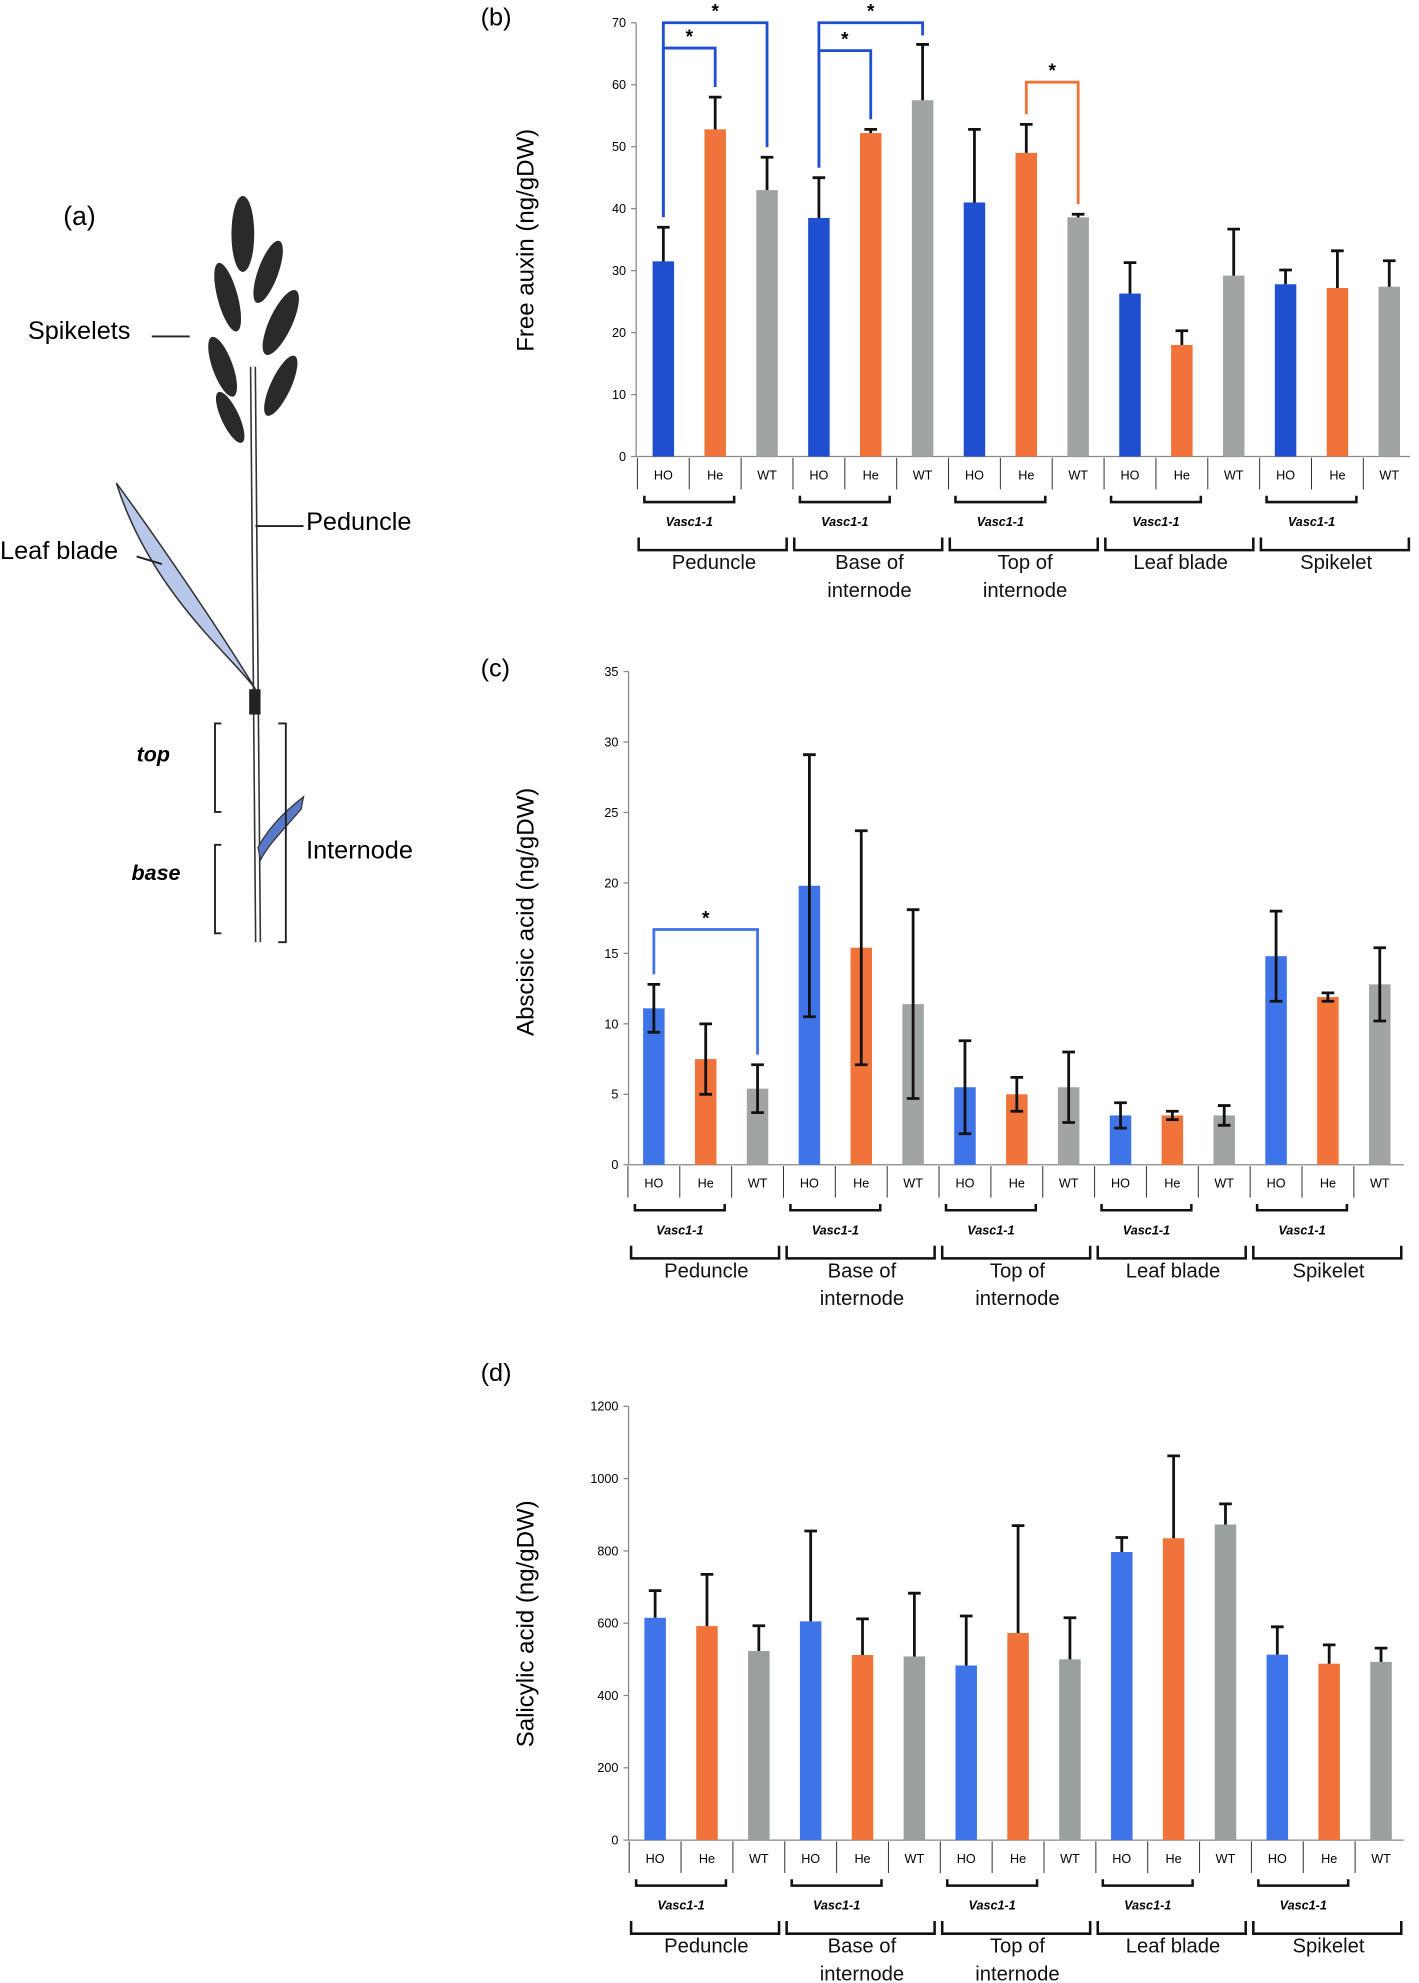  I want to click on significance-bracket, so click(705, 991).